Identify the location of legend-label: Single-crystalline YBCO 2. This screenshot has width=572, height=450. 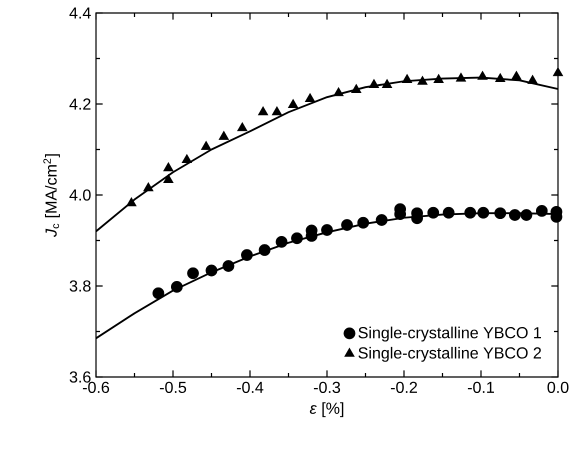
(449, 354).